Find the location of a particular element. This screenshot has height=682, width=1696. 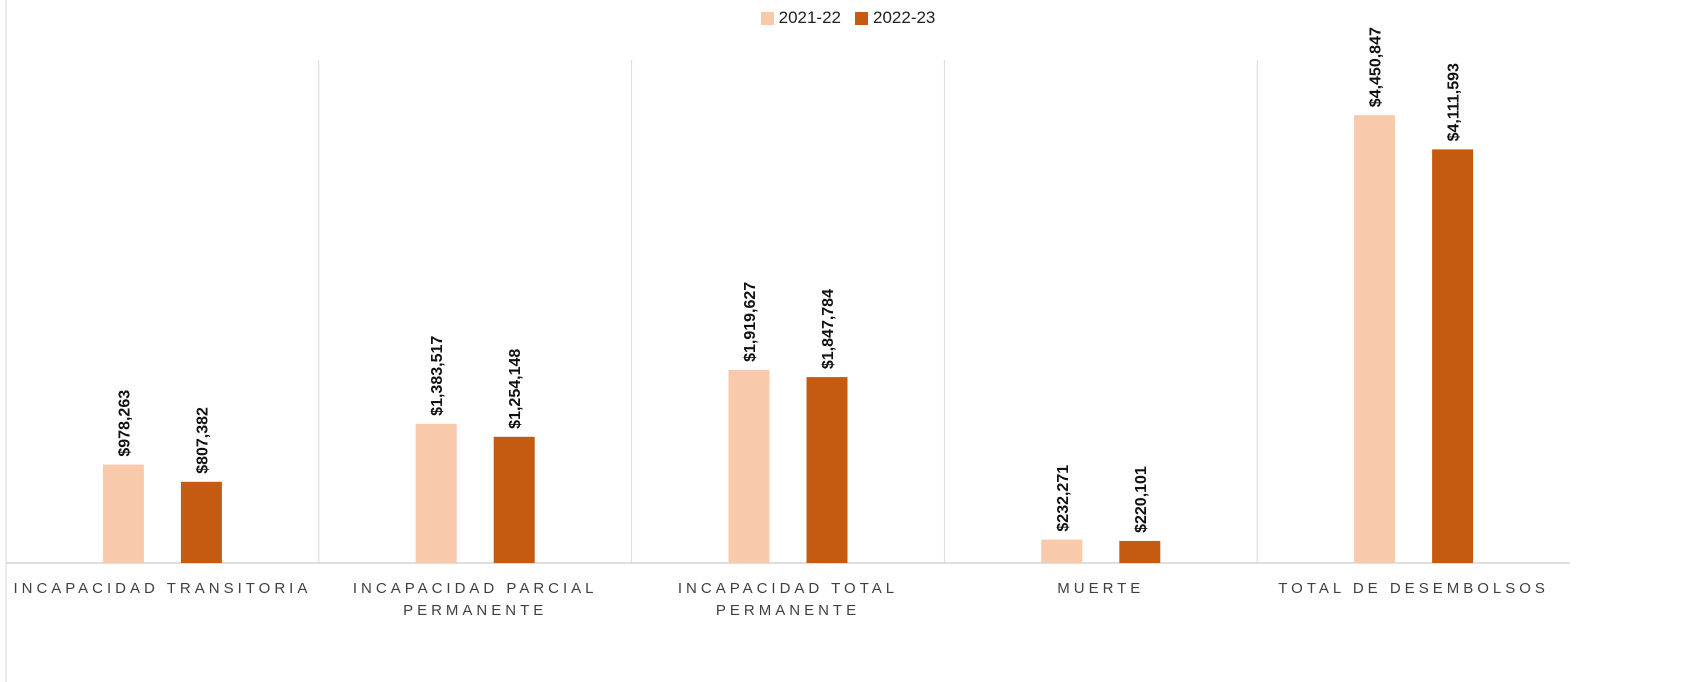

legend-item-2021-22: 2021-22 is located at coordinates (801, 18).